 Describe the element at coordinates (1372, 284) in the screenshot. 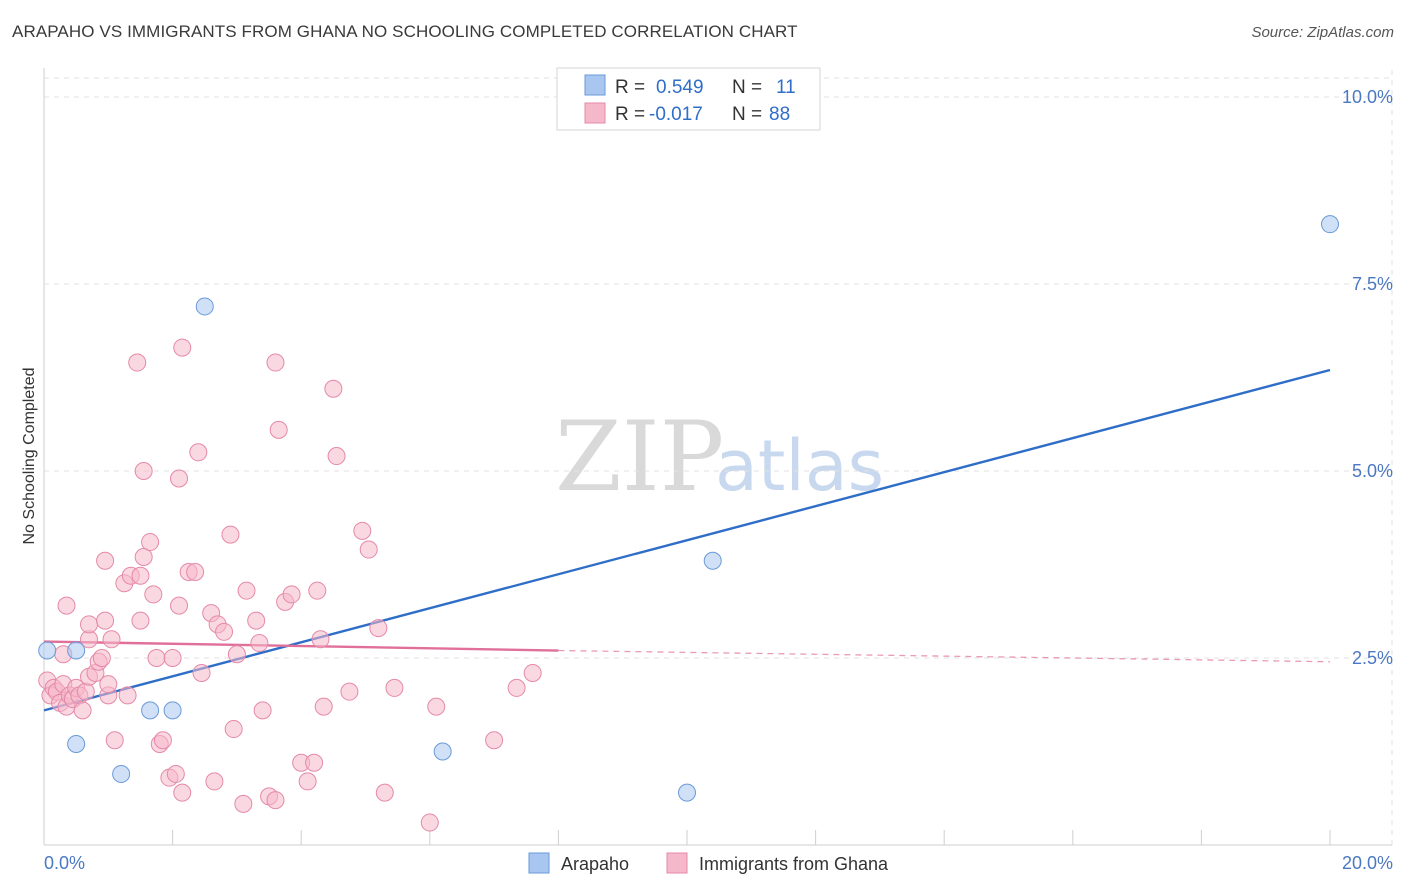

I see `y-tick-label-2: 7.5%` at that location.